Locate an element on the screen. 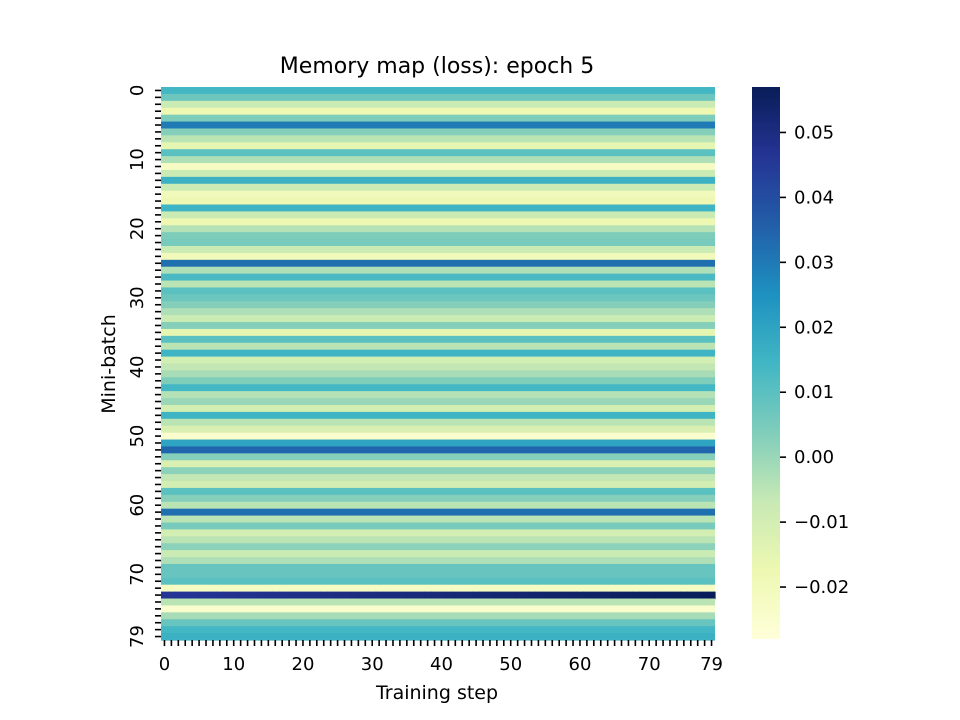  y-tick-label: 30 is located at coordinates (137, 297).